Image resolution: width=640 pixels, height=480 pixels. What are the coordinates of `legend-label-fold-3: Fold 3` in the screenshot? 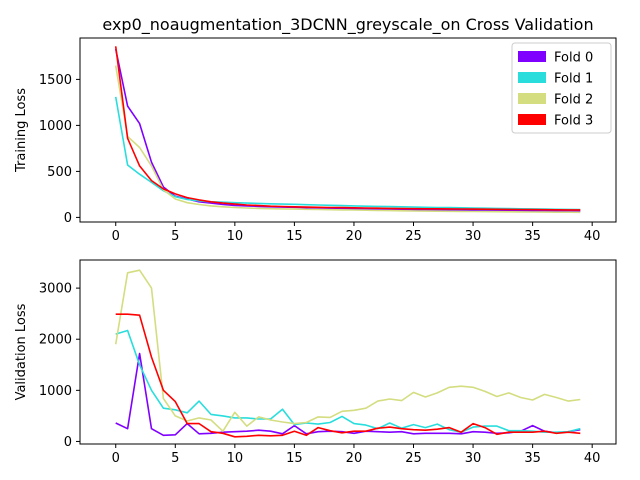 It's located at (573, 121).